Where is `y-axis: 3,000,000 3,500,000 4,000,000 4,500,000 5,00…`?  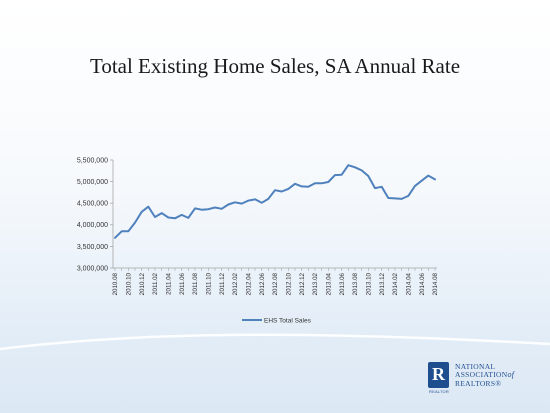
y-axis: 3,000,000 3,500,000 4,000,000 4,500,000 5,00… is located at coordinates (95, 214).